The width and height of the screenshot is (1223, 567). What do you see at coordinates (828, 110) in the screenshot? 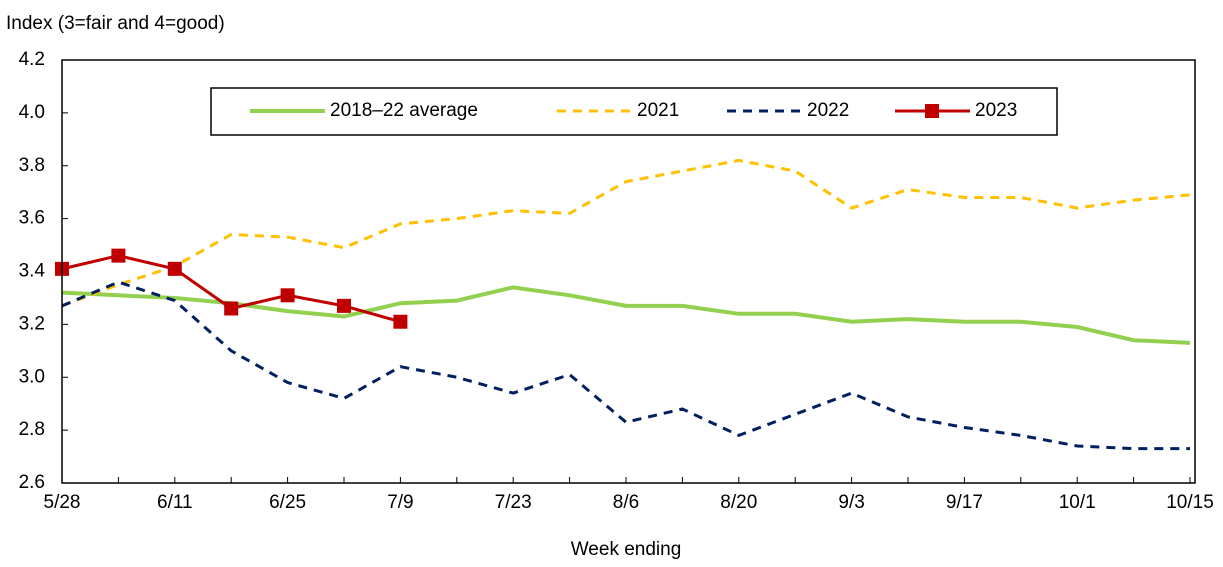
I see `legend-label: 2022` at bounding box center [828, 110].